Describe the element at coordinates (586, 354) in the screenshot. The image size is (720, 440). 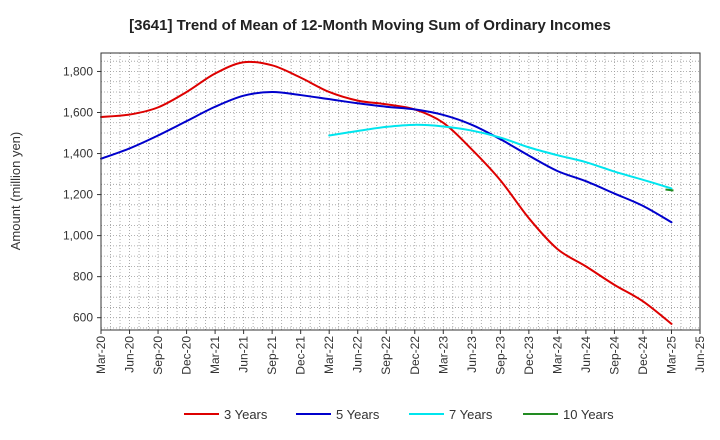
I see `x-tick-label: Jun-24` at that location.